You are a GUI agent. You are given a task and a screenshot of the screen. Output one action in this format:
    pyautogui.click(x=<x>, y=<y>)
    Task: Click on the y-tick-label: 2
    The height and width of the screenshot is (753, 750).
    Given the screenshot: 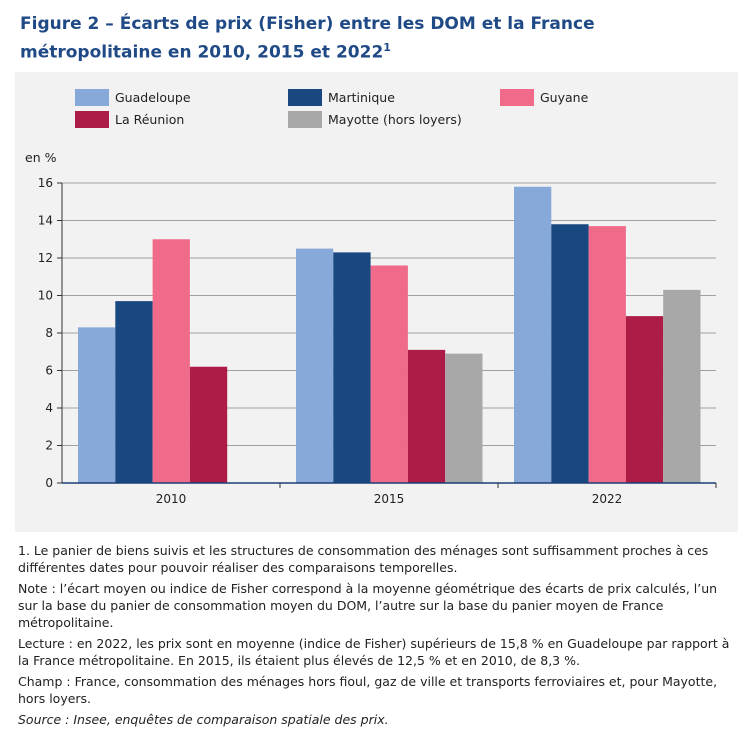 What is the action you would take?
    pyautogui.click(x=49, y=446)
    